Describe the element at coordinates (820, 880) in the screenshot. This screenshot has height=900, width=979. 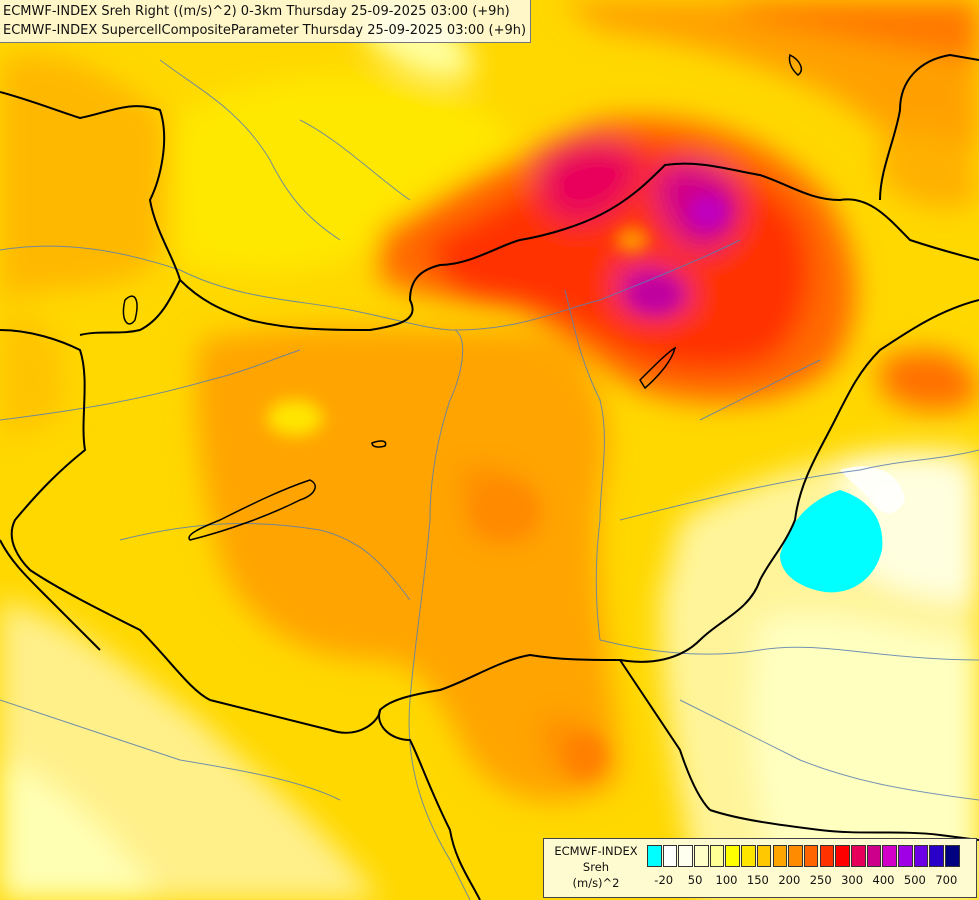
I see `legend-tick-label: 250` at that location.